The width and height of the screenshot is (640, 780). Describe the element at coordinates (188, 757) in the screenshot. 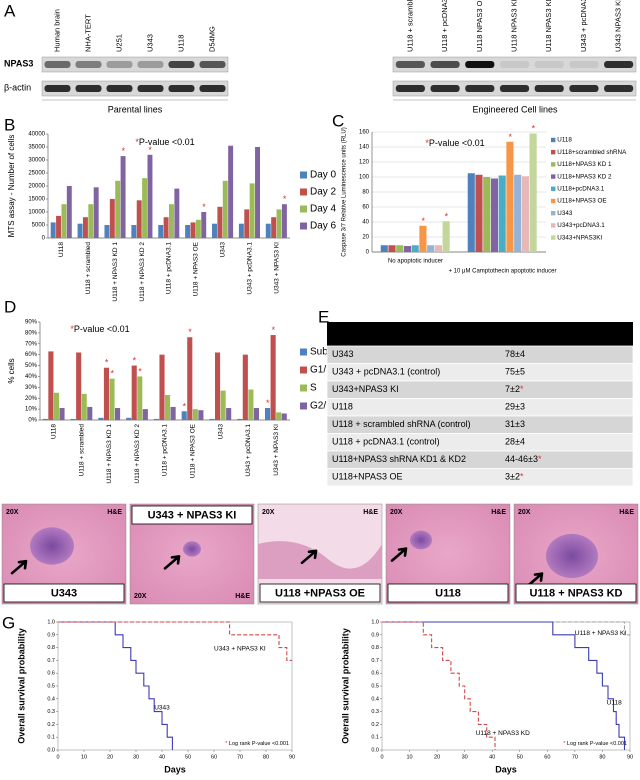

I see `x-tick-label: 50` at that location.